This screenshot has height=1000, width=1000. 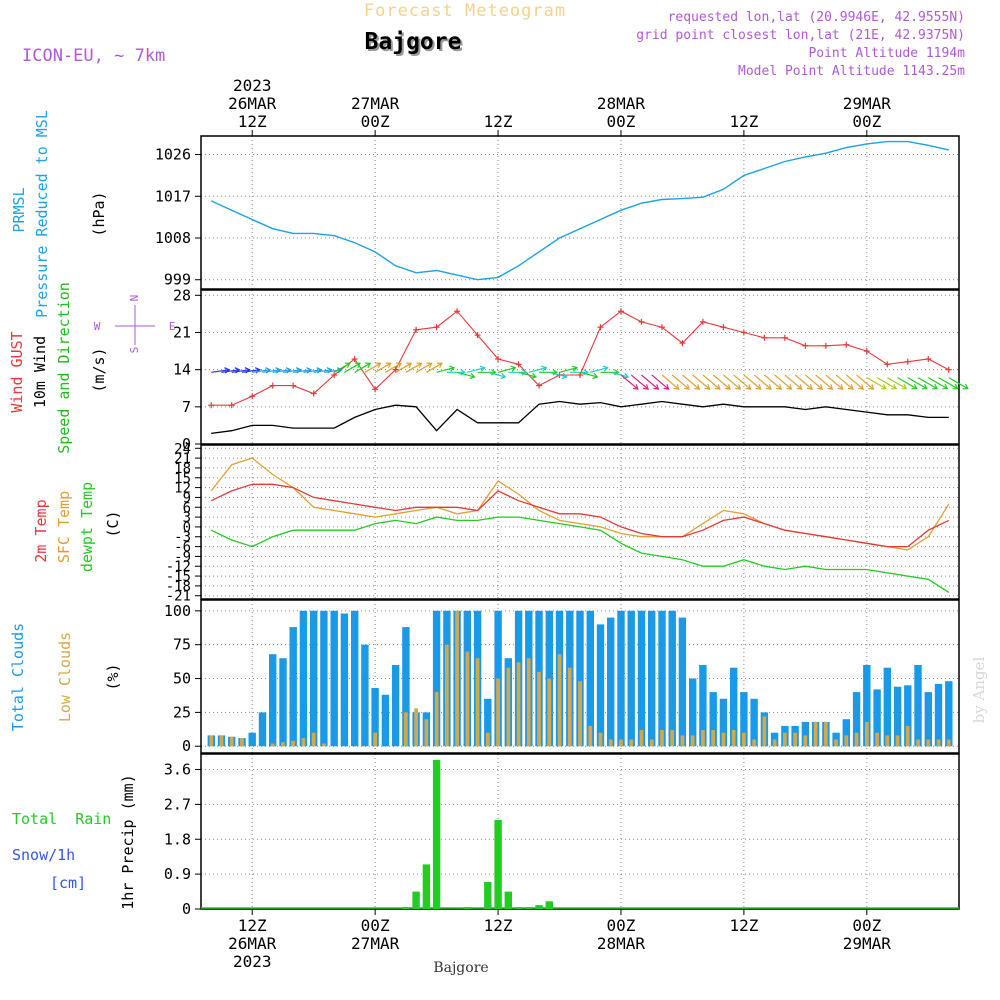 I want to click on snow-cm-label: [cm], so click(x=68, y=883).